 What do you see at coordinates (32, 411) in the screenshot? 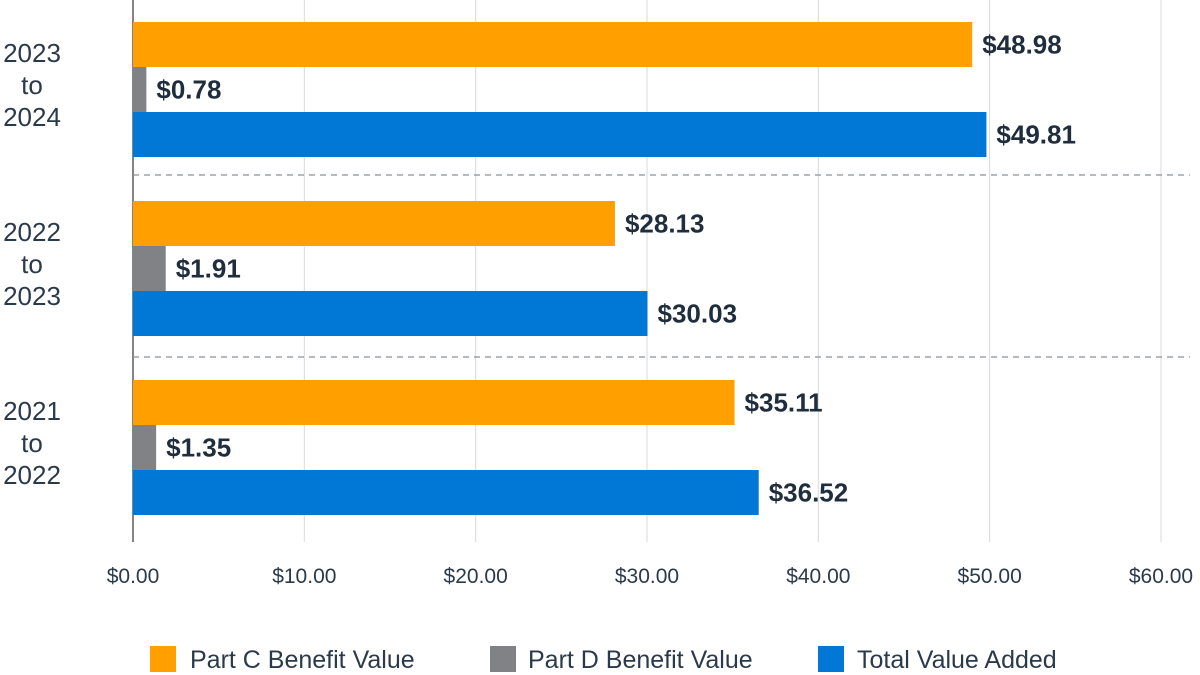
I see `category-label: 2021` at bounding box center [32, 411].